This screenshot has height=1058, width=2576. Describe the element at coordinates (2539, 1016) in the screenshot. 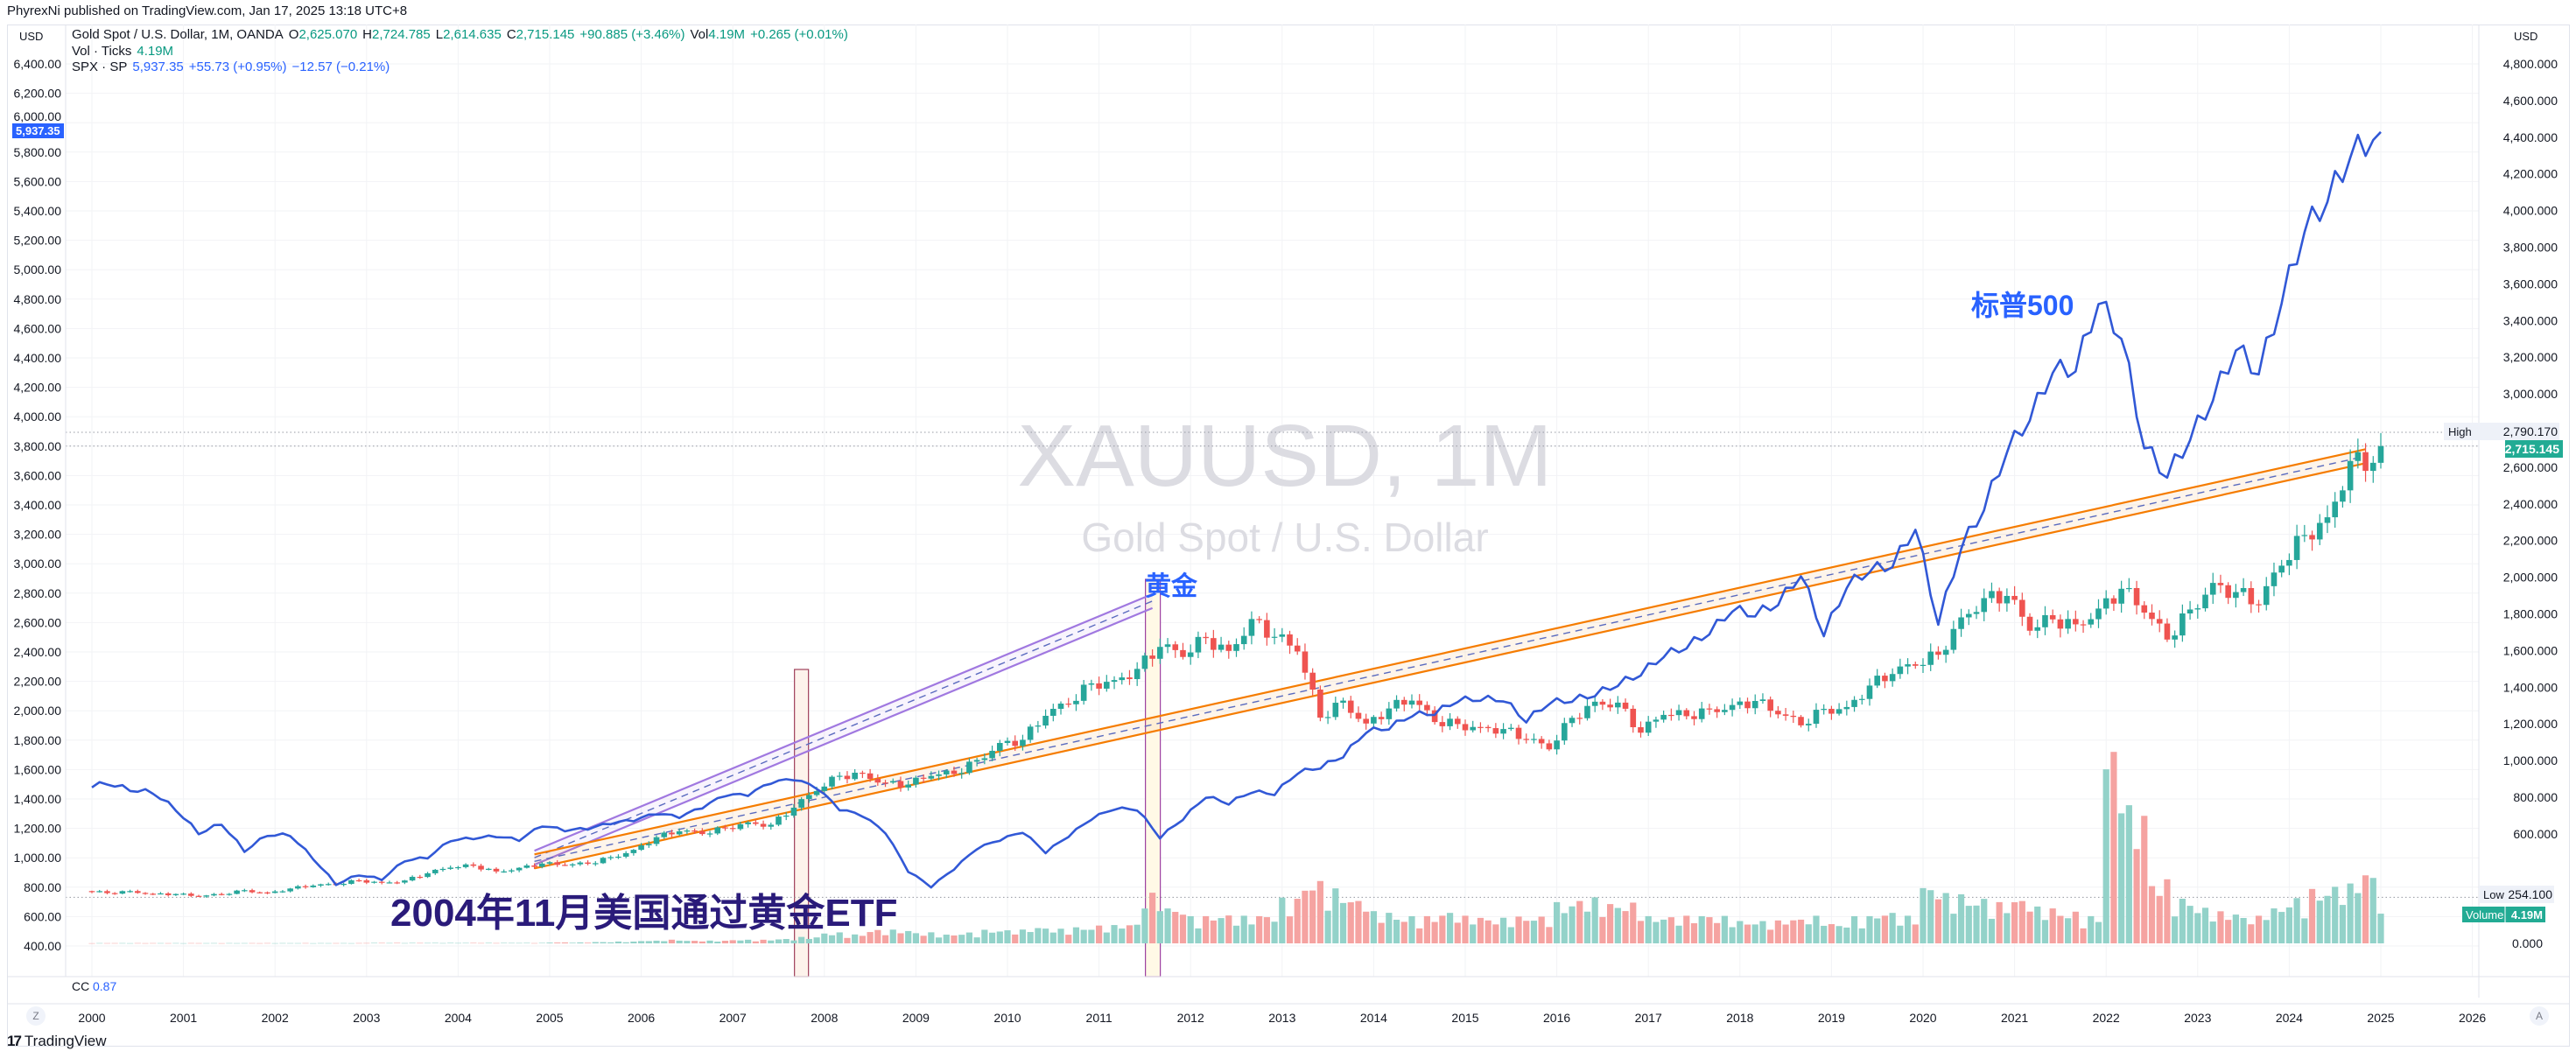

I see `auto-scale-button: A` at that location.